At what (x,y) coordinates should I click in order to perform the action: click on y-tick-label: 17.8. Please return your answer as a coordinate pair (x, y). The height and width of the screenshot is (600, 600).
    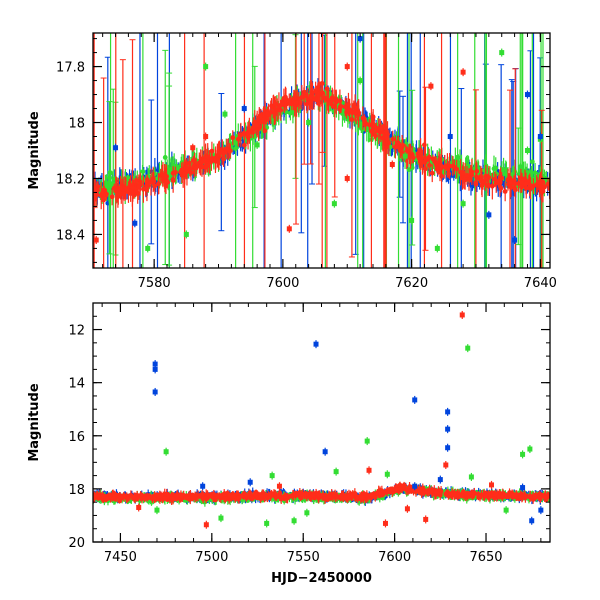
    Looking at the image, I should click on (70, 68).